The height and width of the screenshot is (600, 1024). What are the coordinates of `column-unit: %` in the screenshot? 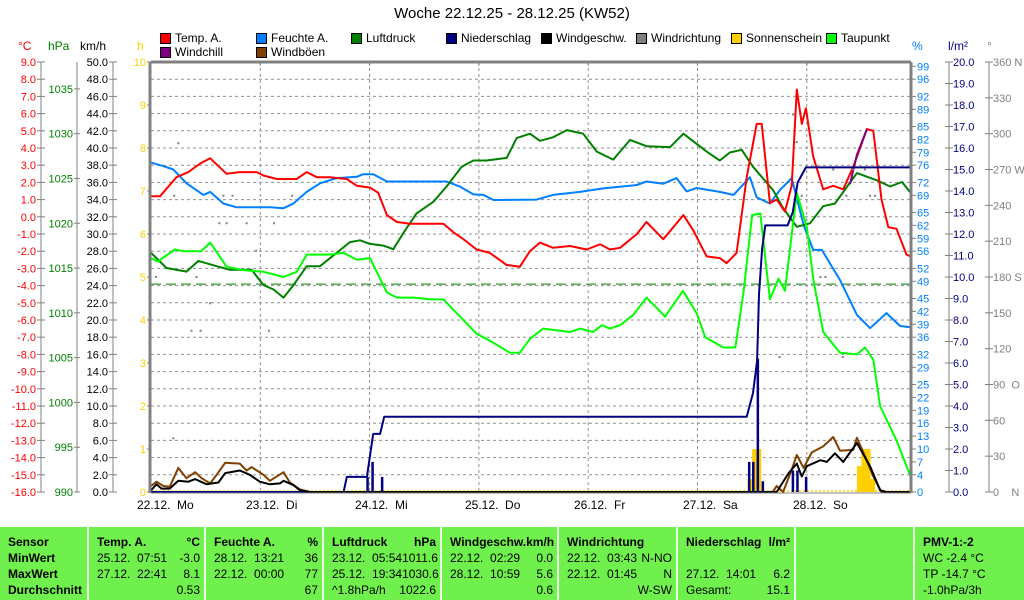 It's located at (312, 542).